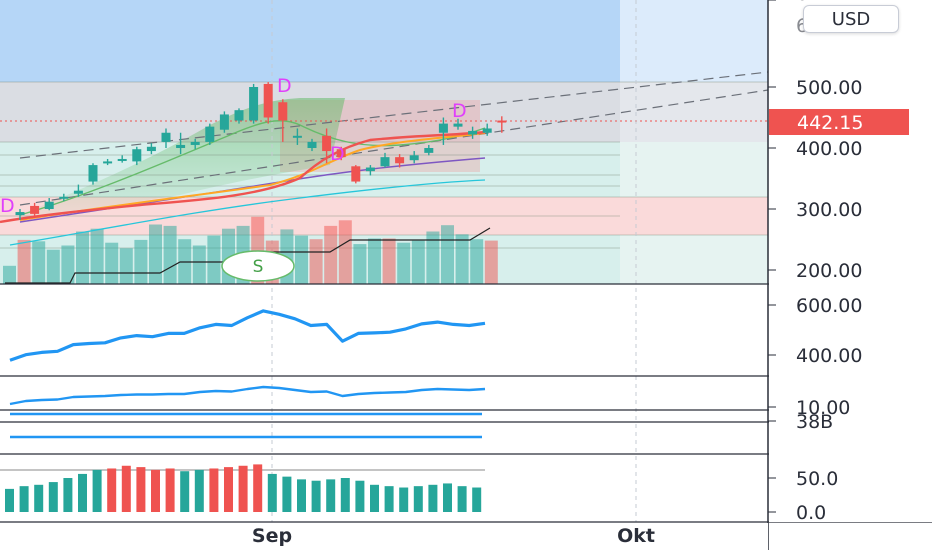 The height and width of the screenshot is (550, 932). Describe the element at coordinates (182, 159) in the screenshot. I see `ichimoku-cloud` at that location.